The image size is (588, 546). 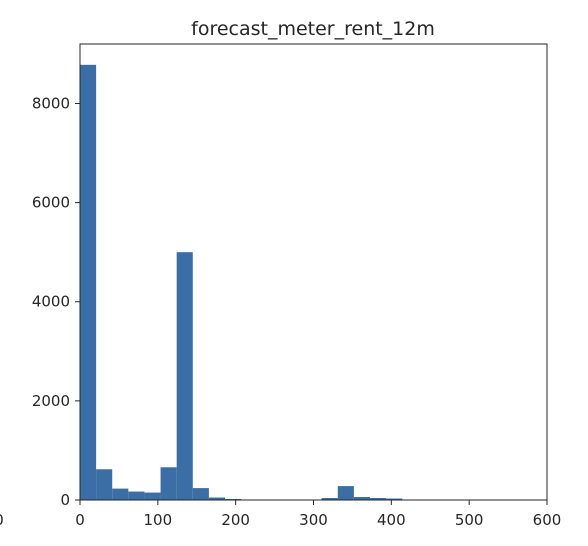 What do you see at coordinates (313, 520) in the screenshot?
I see `x-tick-label-3: 300` at bounding box center [313, 520].